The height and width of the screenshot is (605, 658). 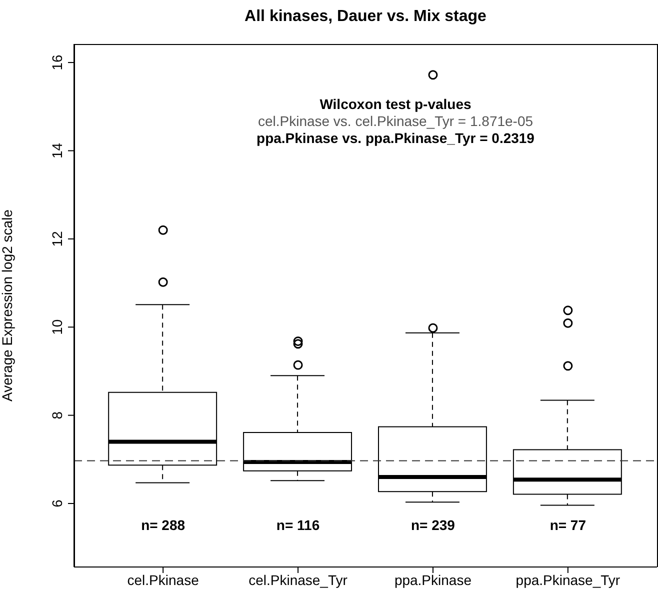 I want to click on annotation: n= 239, so click(x=433, y=524).